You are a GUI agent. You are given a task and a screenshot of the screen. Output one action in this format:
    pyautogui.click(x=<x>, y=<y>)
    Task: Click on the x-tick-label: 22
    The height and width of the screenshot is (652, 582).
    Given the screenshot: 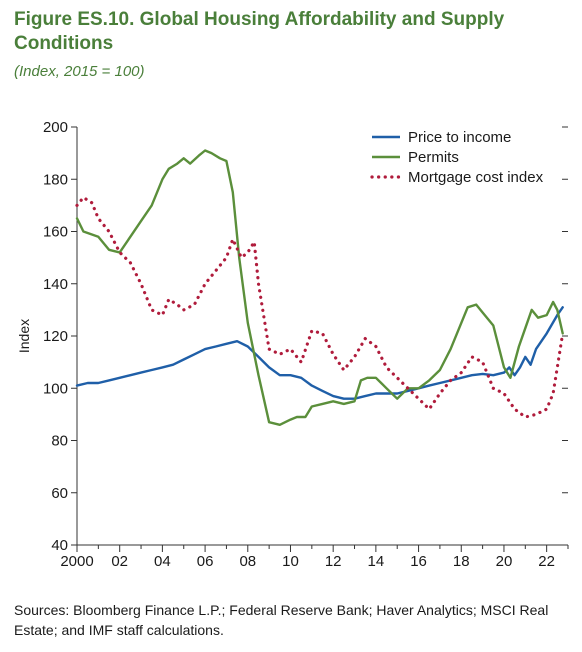 What is the action you would take?
    pyautogui.click(x=546, y=561)
    